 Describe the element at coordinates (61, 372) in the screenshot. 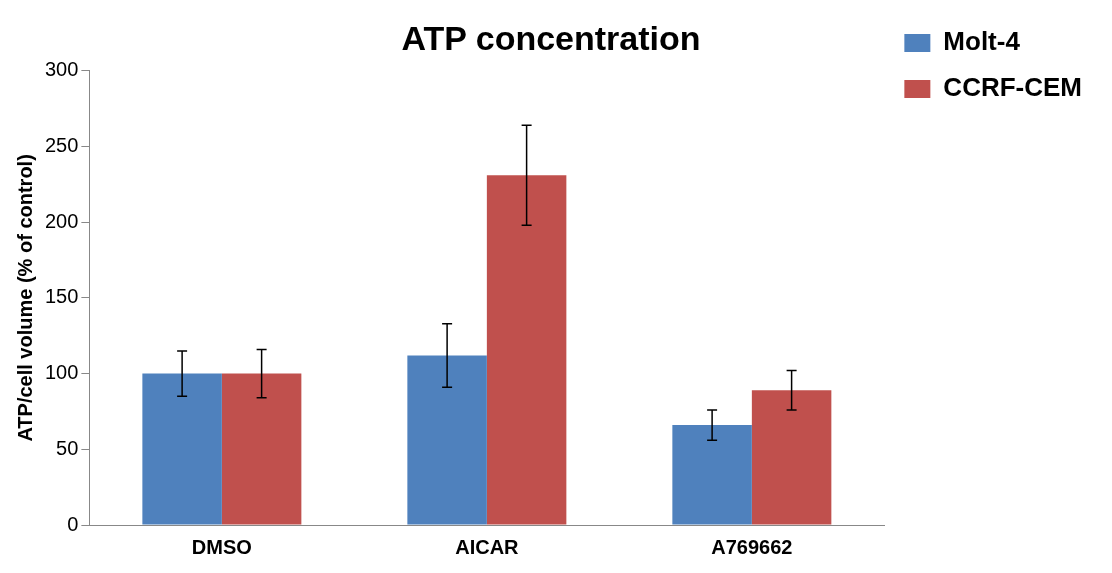

I see `y-tick-label: 100` at that location.